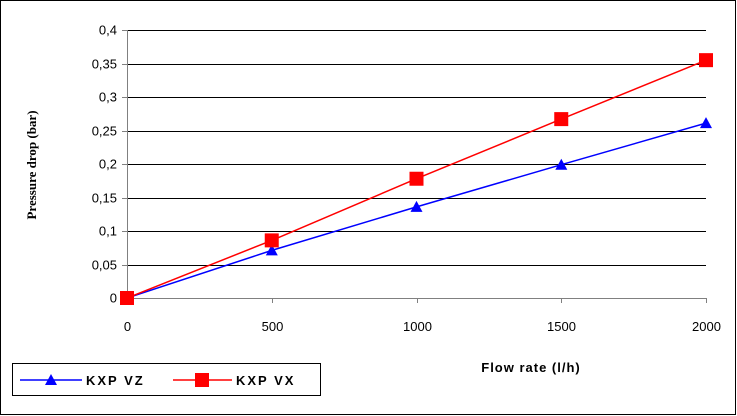 The width and height of the screenshot is (737, 416). Describe the element at coordinates (265, 380) in the screenshot. I see `legend-label-kxp-vx: KXP VX` at that location.